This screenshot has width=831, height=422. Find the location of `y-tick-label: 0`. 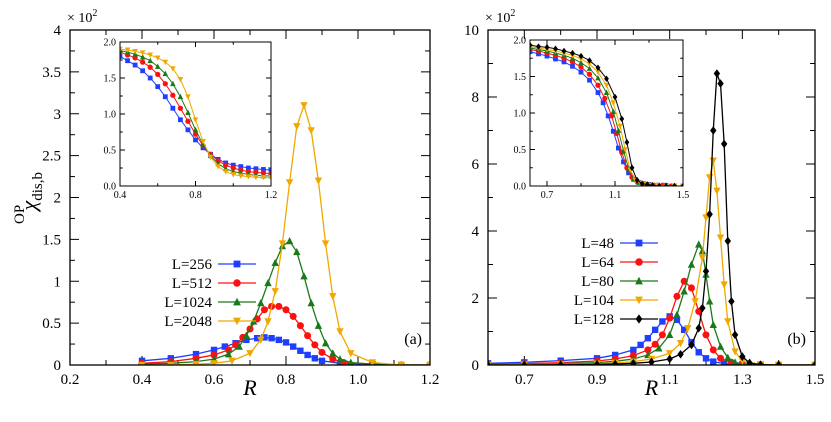

y-tick-label: 0 is located at coordinates (476, 366).